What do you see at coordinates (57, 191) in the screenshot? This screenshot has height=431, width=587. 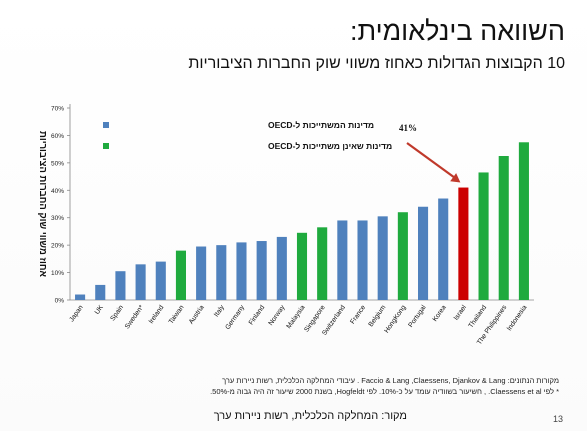 I see `y-tick-label: 40%` at bounding box center [57, 191].